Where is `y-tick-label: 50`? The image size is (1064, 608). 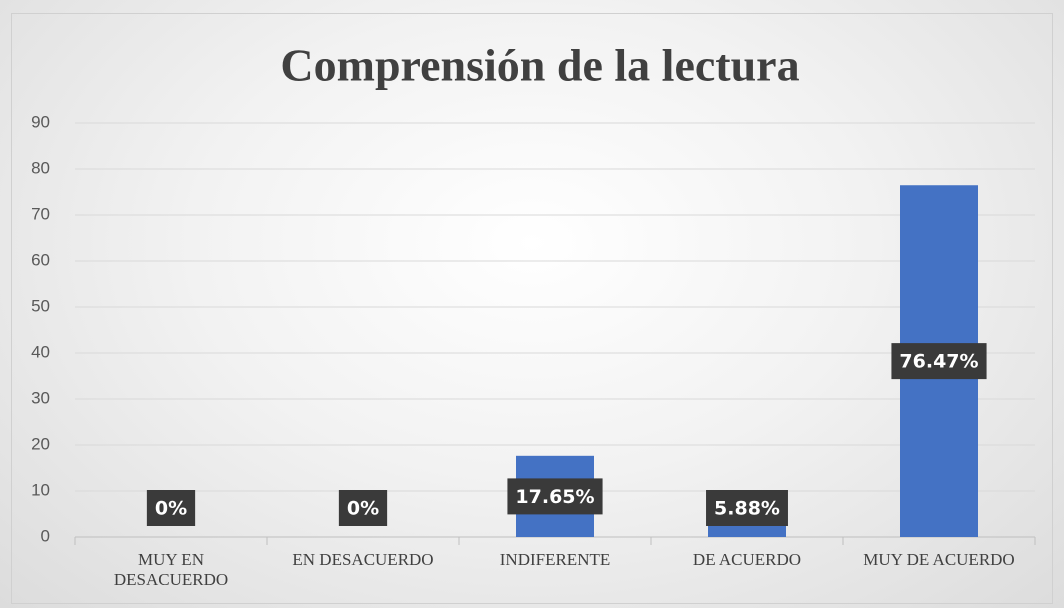 y-tick-label: 50 is located at coordinates (40, 305).